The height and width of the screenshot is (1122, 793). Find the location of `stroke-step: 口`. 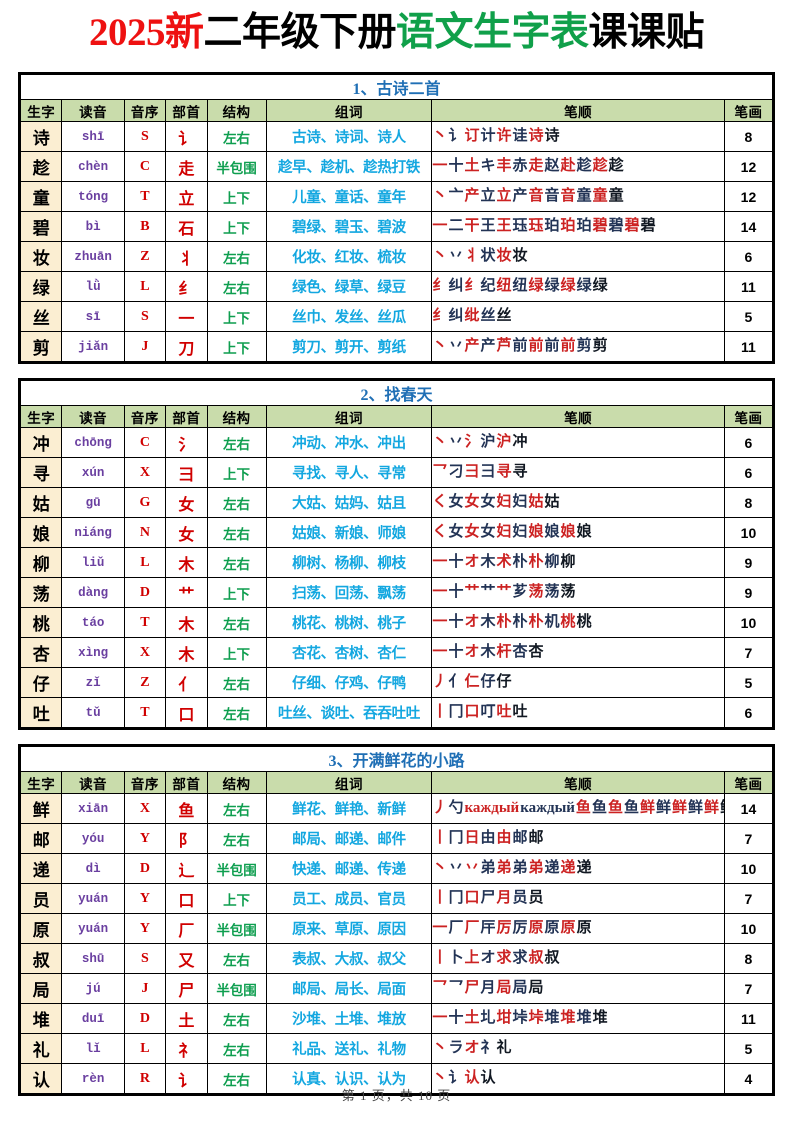

stroke-step: 口 is located at coordinates (472, 712).